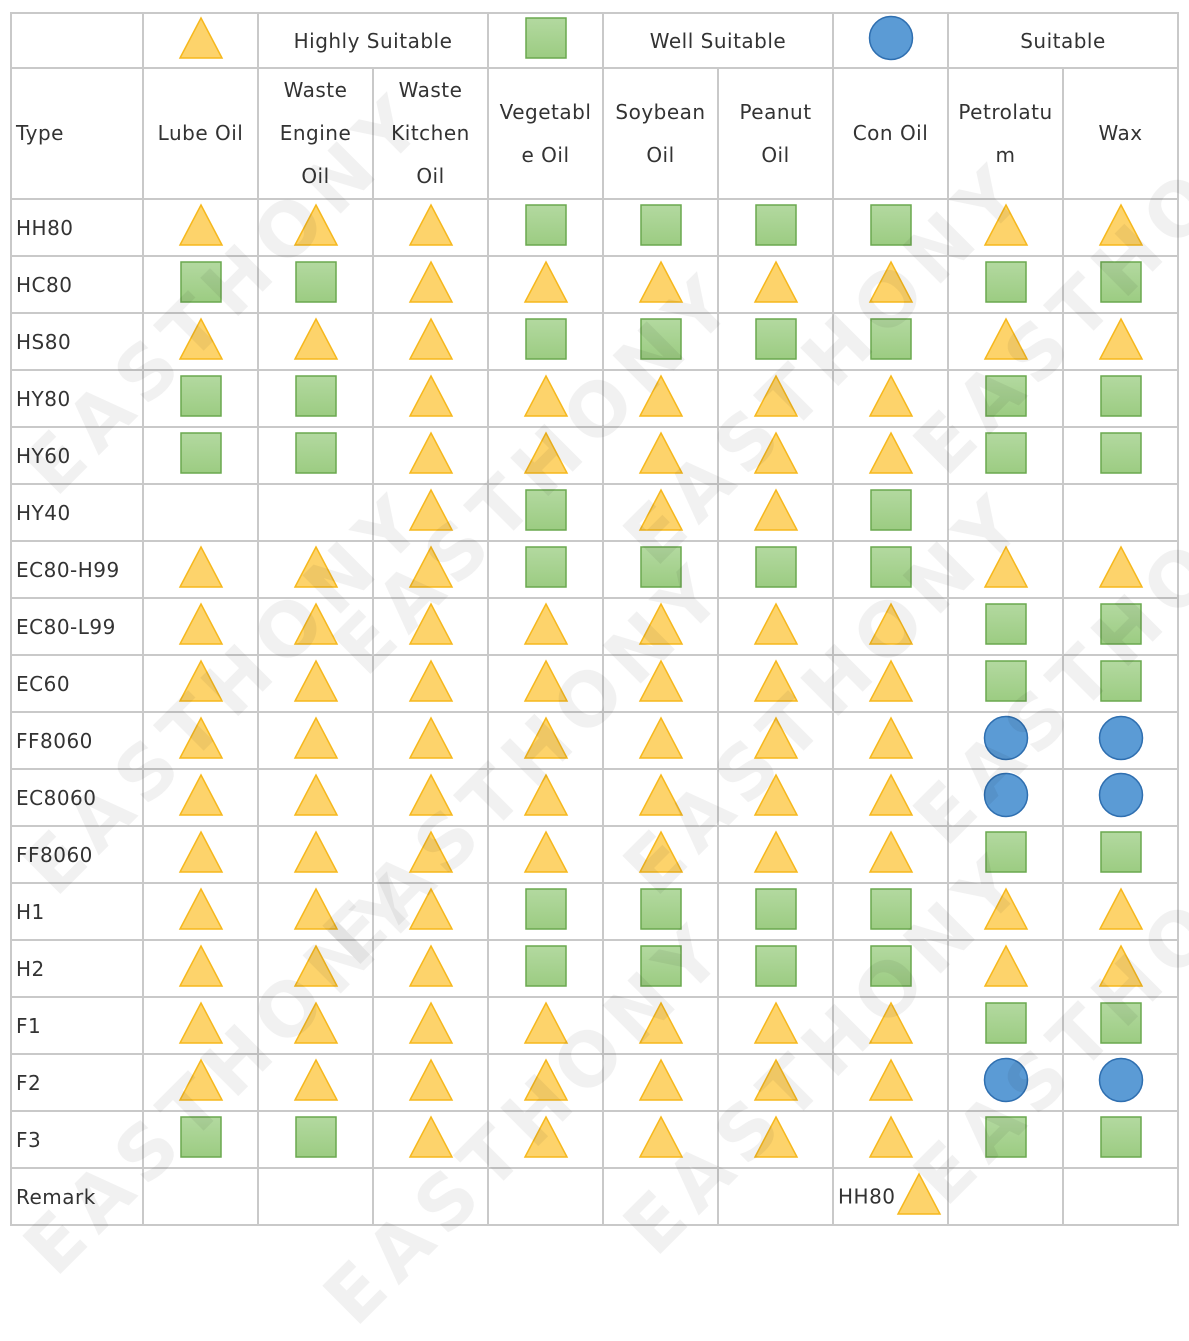  Describe the element at coordinates (77, 1196) in the screenshot. I see `remark-label: Remark` at that location.